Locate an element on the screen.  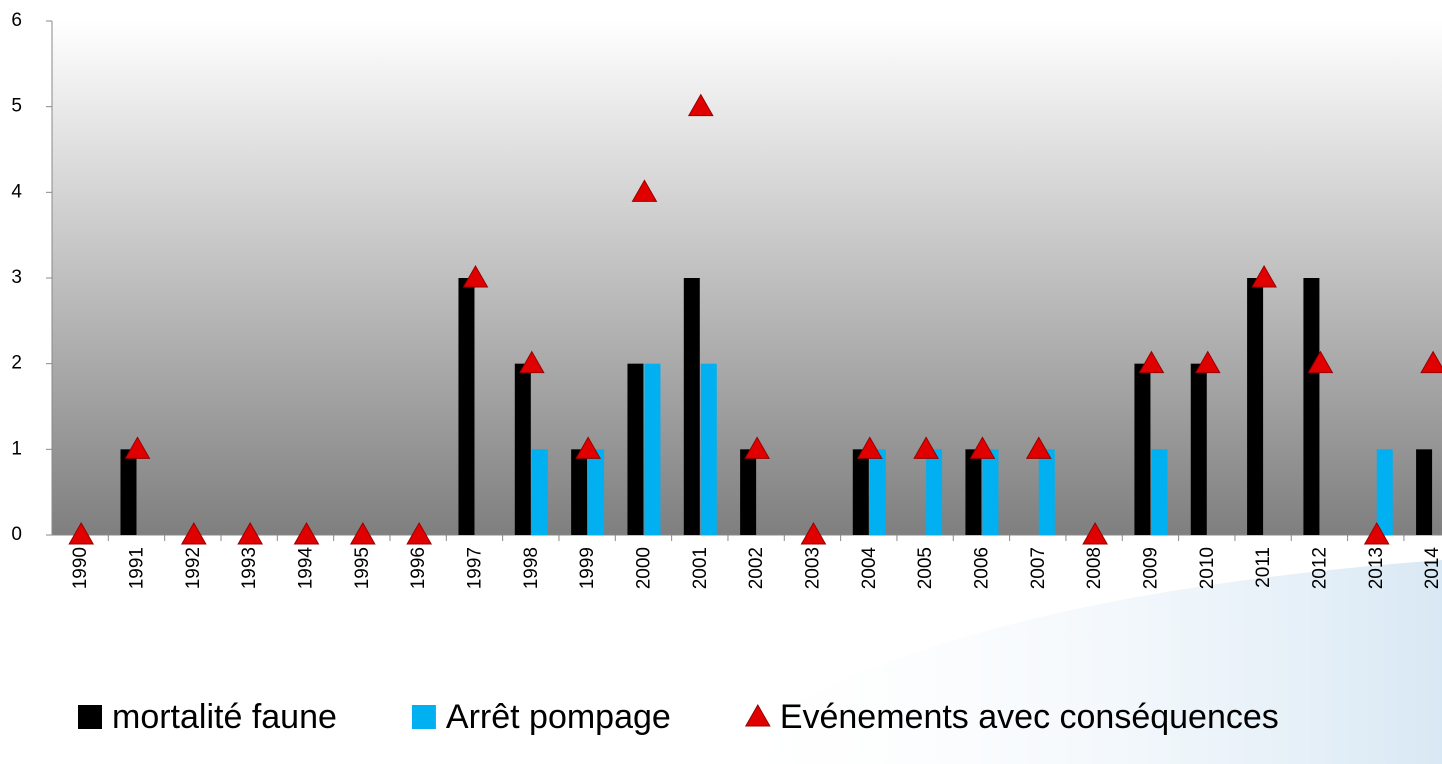
legend-label: mortalité faune is located at coordinates (224, 717).